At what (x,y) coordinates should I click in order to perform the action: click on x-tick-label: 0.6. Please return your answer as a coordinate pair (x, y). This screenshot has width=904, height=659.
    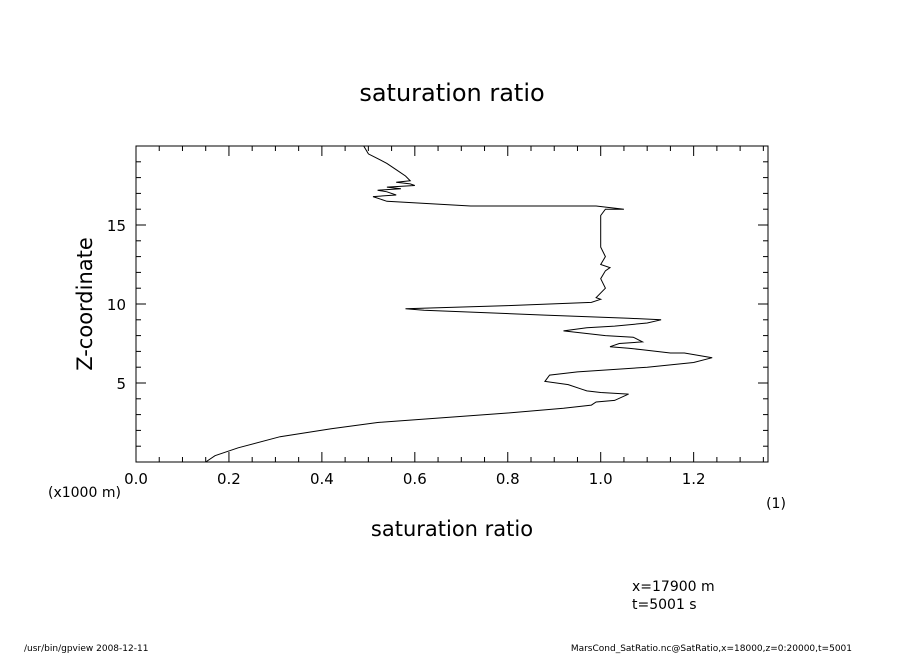
    Looking at the image, I should click on (415, 479).